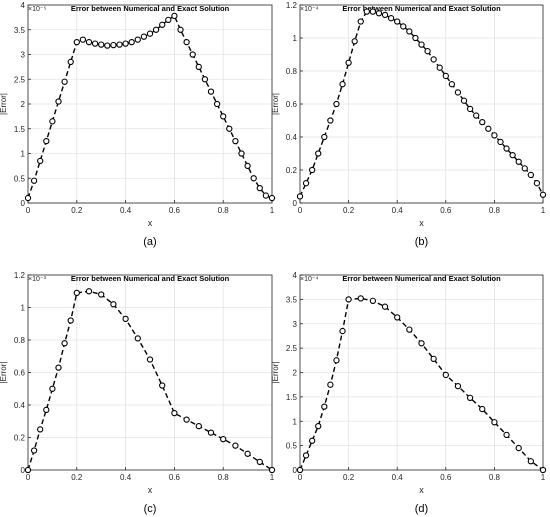 The image size is (550, 517). I want to click on y-tick-label: 0.8, so click(20, 340).